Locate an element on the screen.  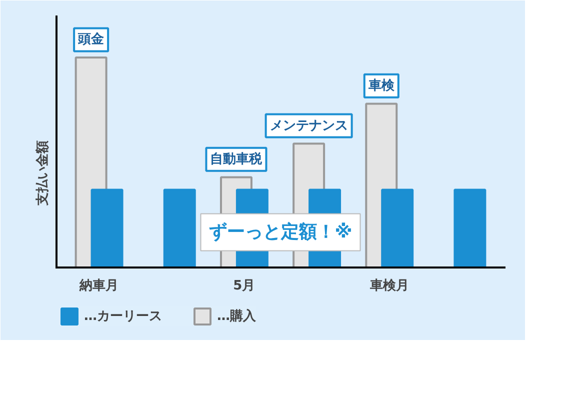
y-axis-title: 支払い金額 is located at coordinates (42, 173).